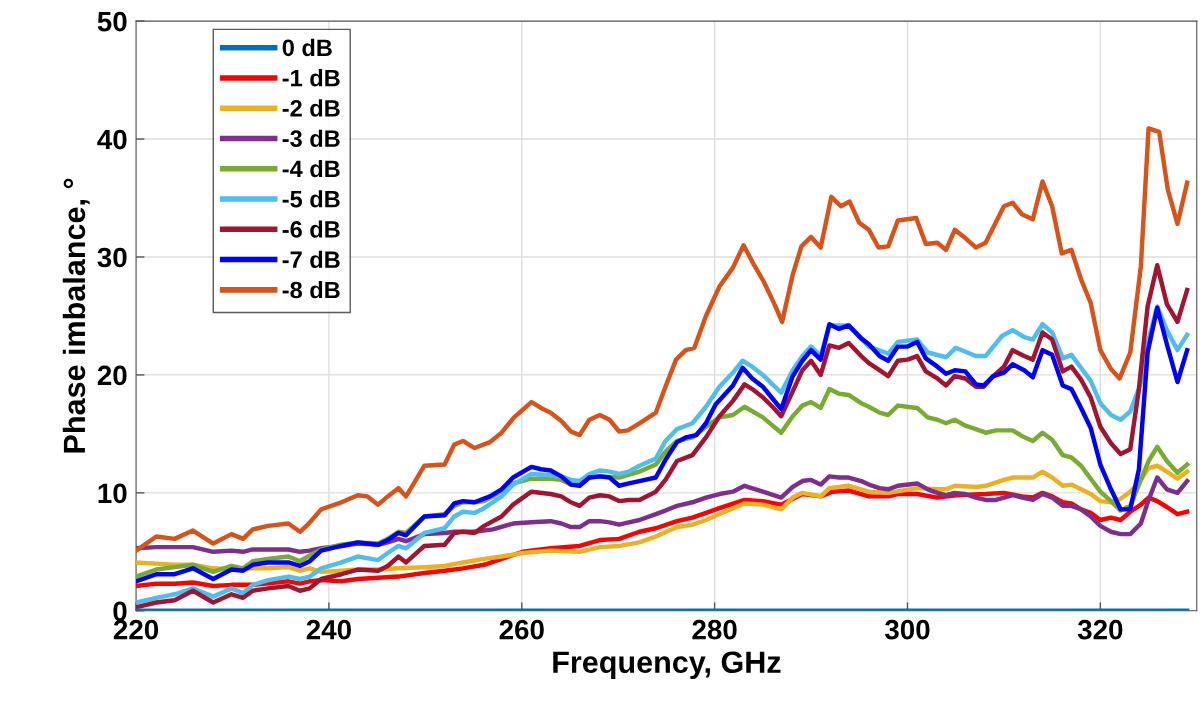 Image resolution: width=1204 pixels, height=728 pixels. Describe the element at coordinates (311, 108) in the screenshot. I see `legend-label: -2 dB` at that location.